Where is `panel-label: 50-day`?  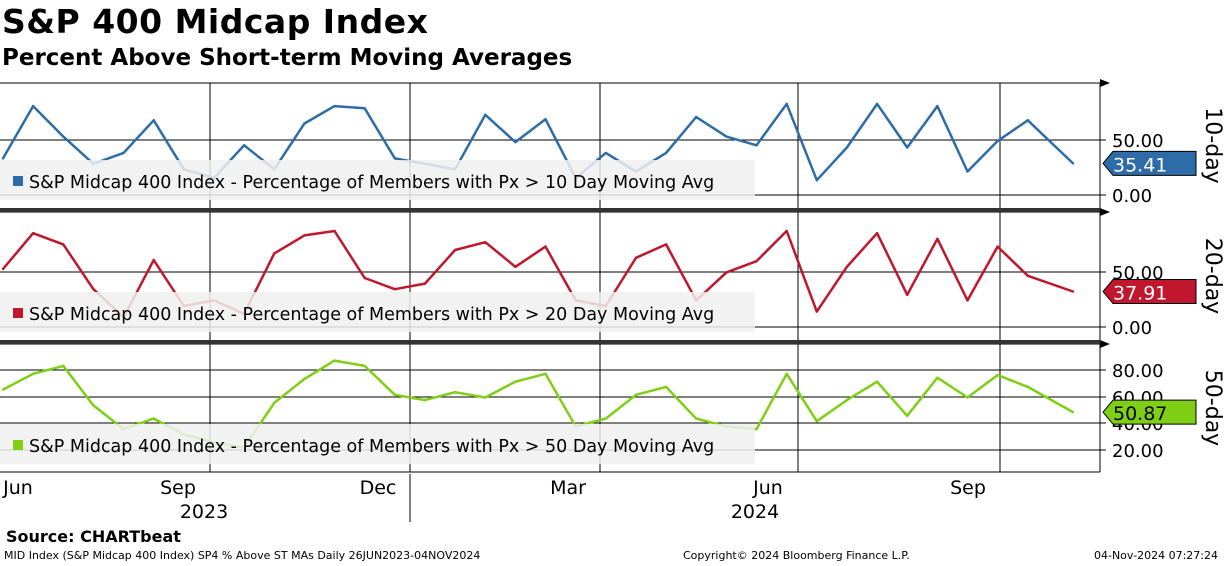 panel-label: 50-day is located at coordinates (1212, 408).